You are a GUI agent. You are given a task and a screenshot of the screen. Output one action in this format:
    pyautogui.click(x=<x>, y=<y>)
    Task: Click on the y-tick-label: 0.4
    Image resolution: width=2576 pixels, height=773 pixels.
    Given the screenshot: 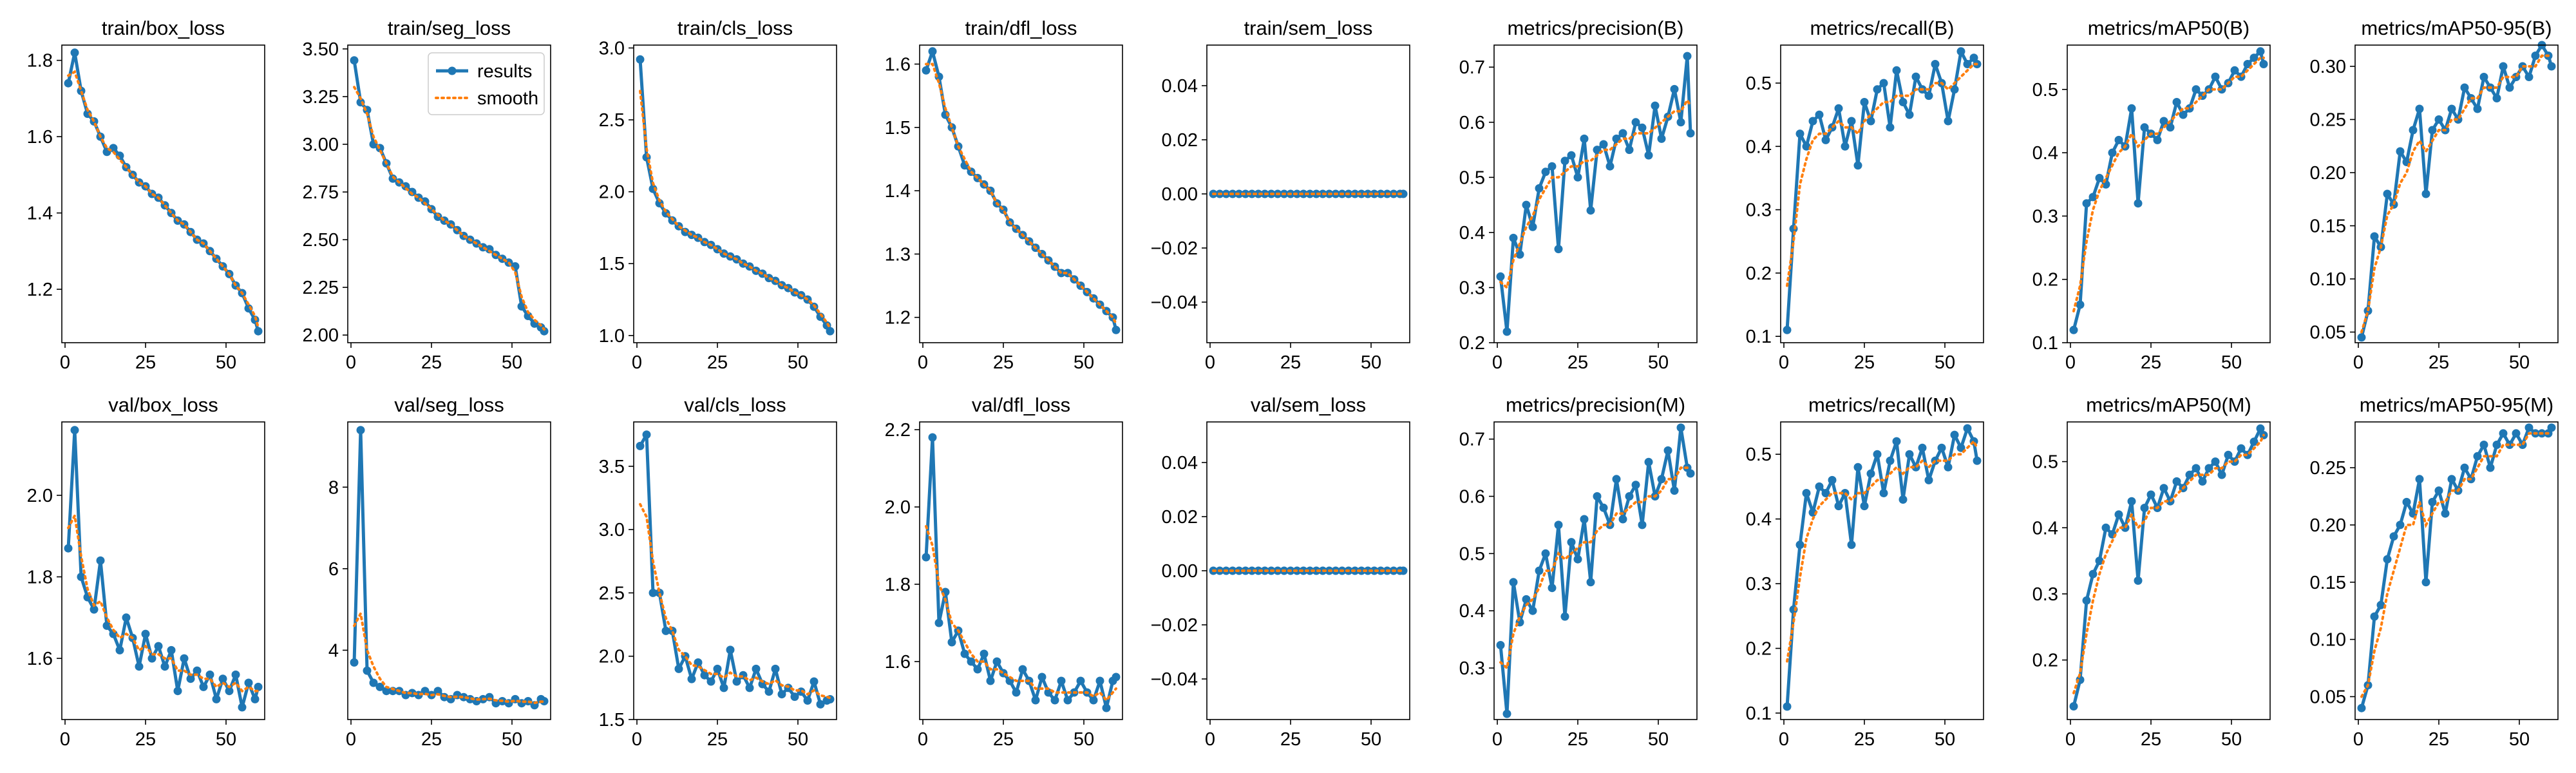 What is the action you would take?
    pyautogui.click(x=2045, y=153)
    